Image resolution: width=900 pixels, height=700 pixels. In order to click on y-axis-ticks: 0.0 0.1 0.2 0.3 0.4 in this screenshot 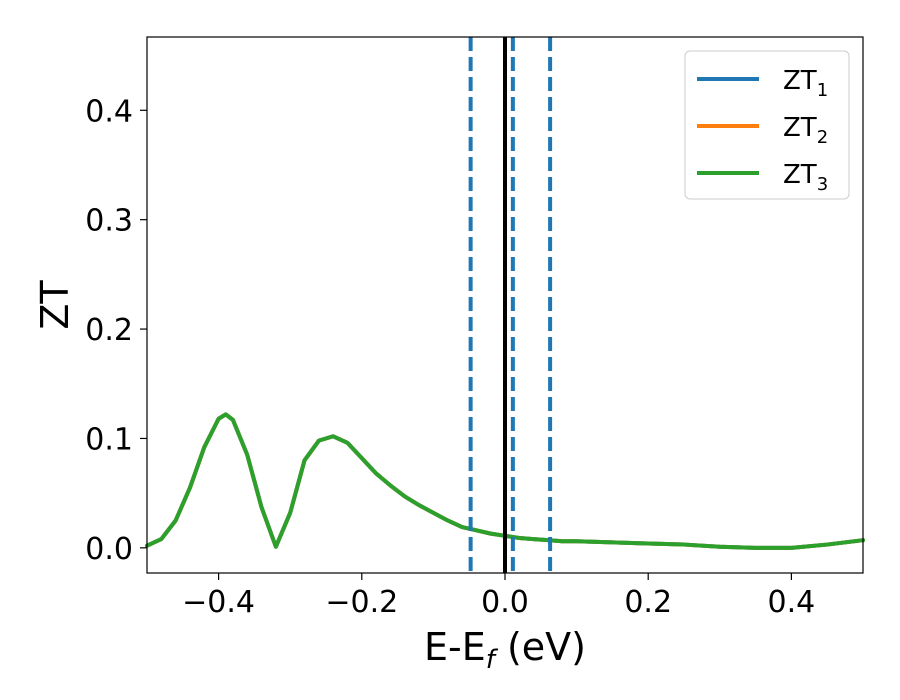, I will do `click(116, 330)`.